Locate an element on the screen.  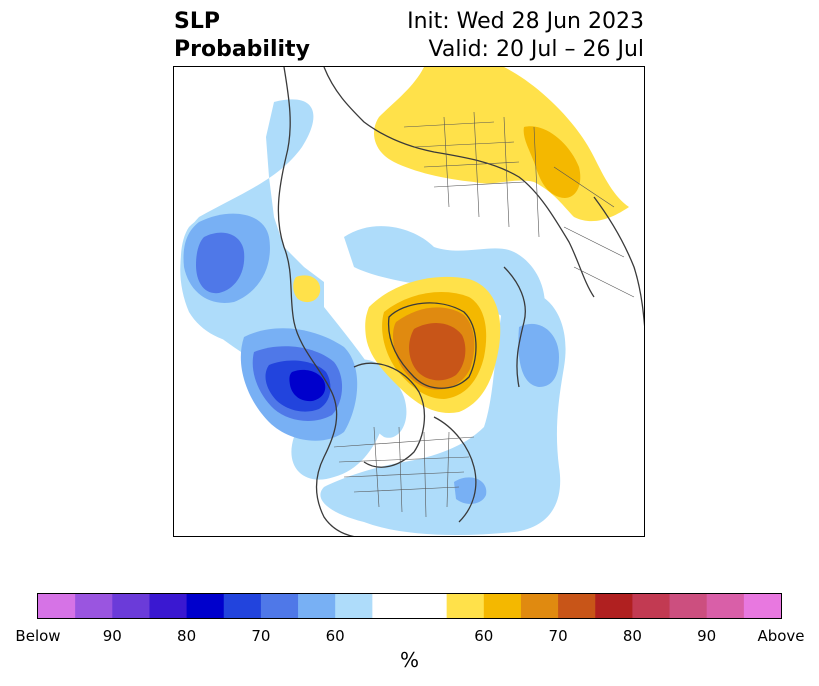
brown-region-greenland is located at coordinates (437, 352).